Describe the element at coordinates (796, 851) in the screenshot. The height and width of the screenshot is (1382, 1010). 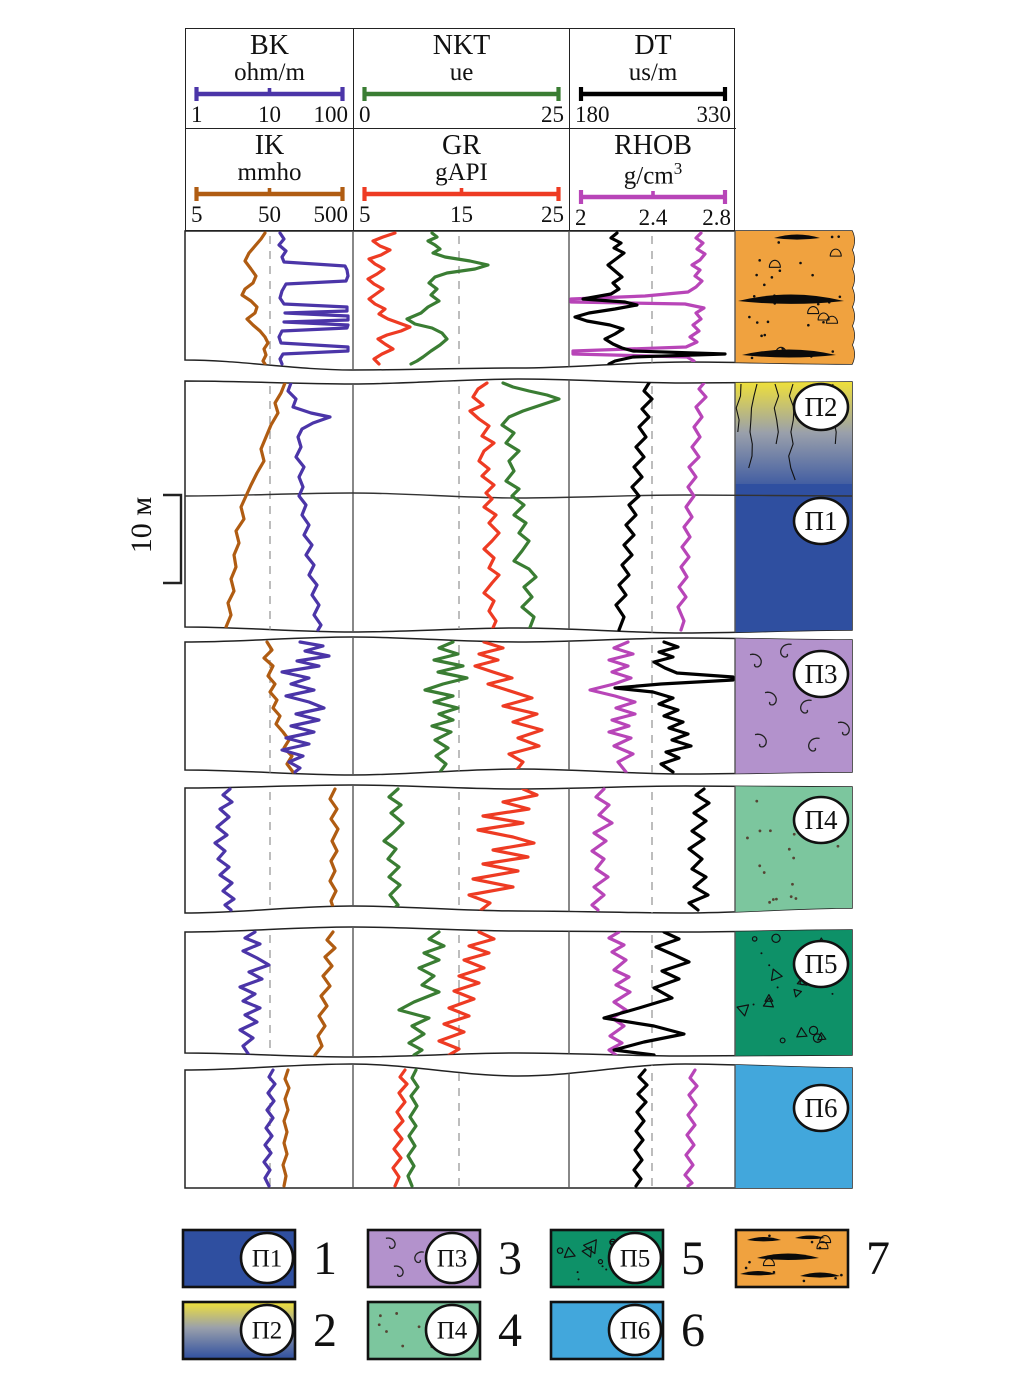
I see `lithology-pattern-mint-dots` at that location.